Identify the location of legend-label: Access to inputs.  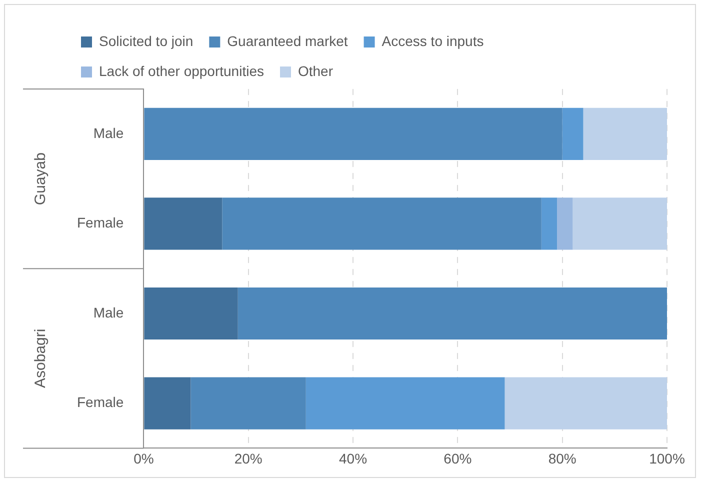
(433, 40).